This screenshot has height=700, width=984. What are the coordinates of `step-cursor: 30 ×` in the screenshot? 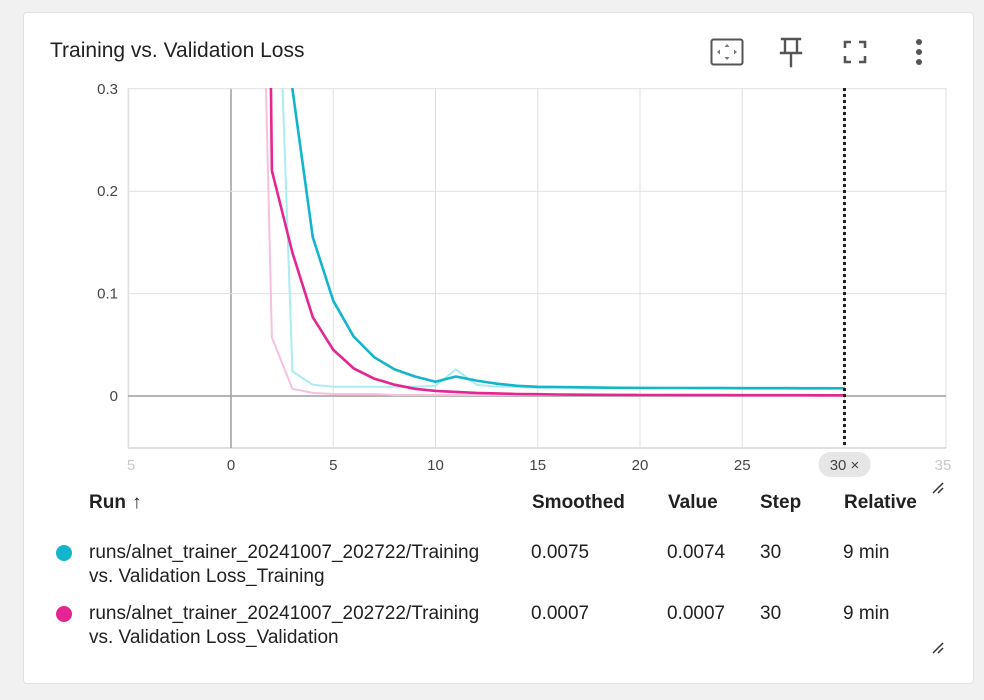 It's located at (844, 282).